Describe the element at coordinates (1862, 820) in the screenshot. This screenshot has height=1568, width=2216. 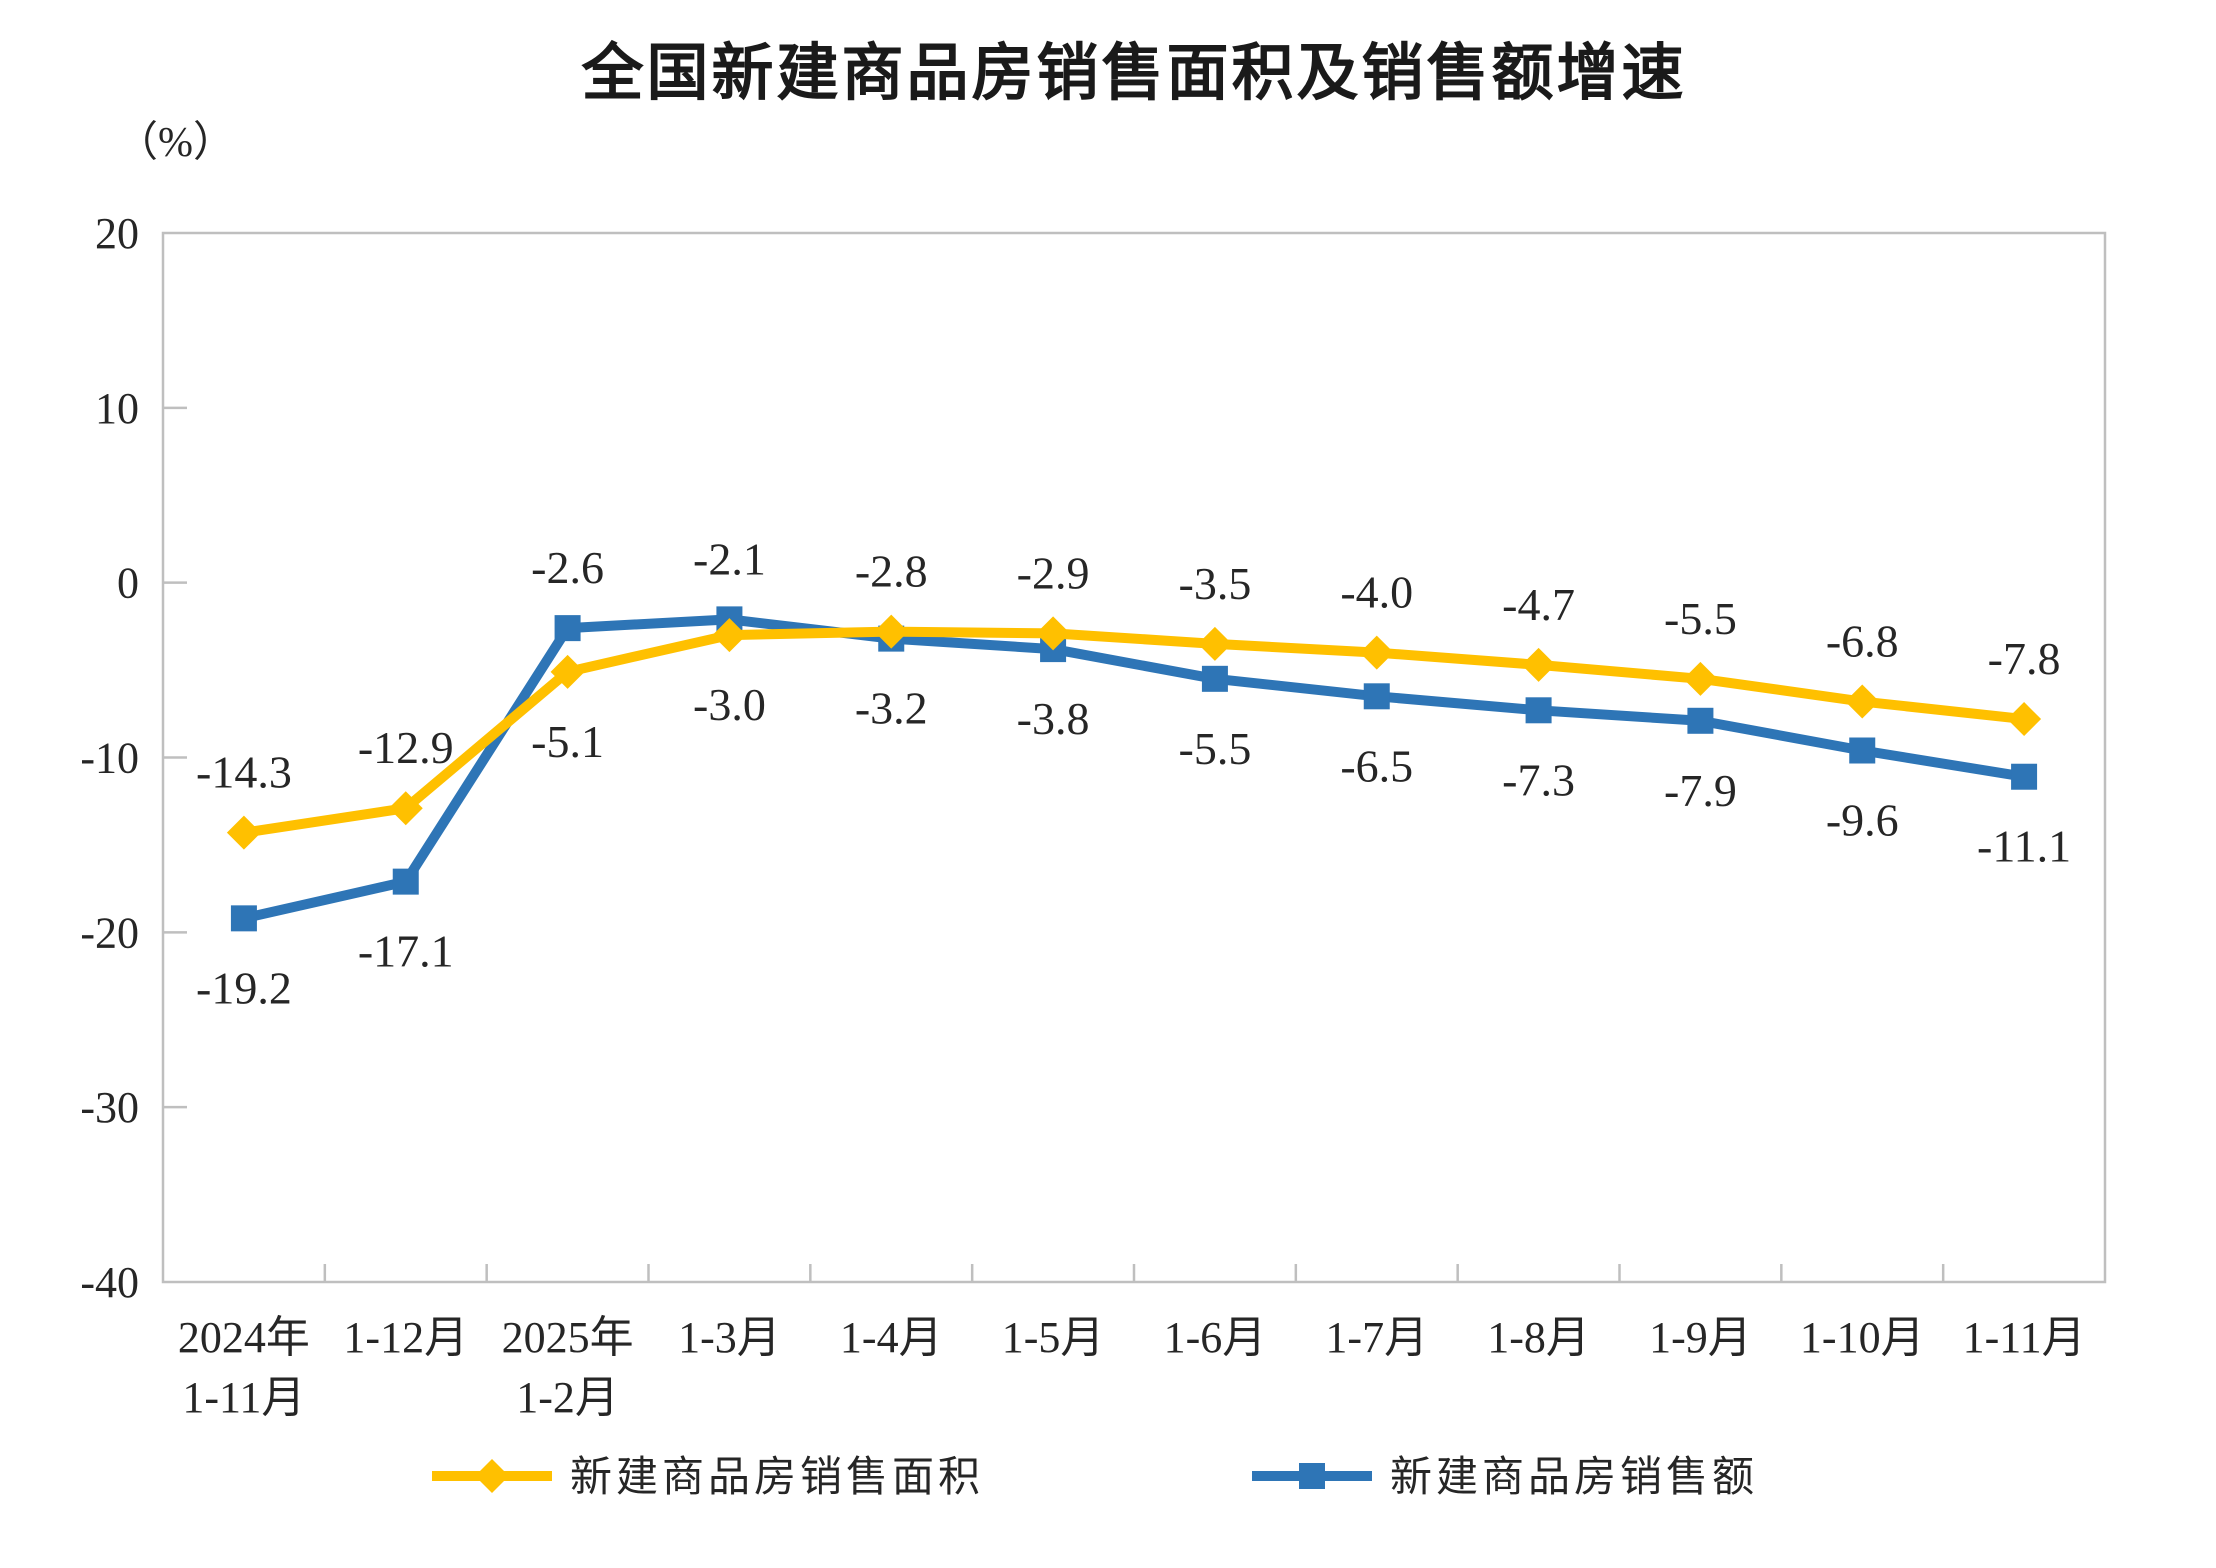
I see `data-label: -9.6` at that location.